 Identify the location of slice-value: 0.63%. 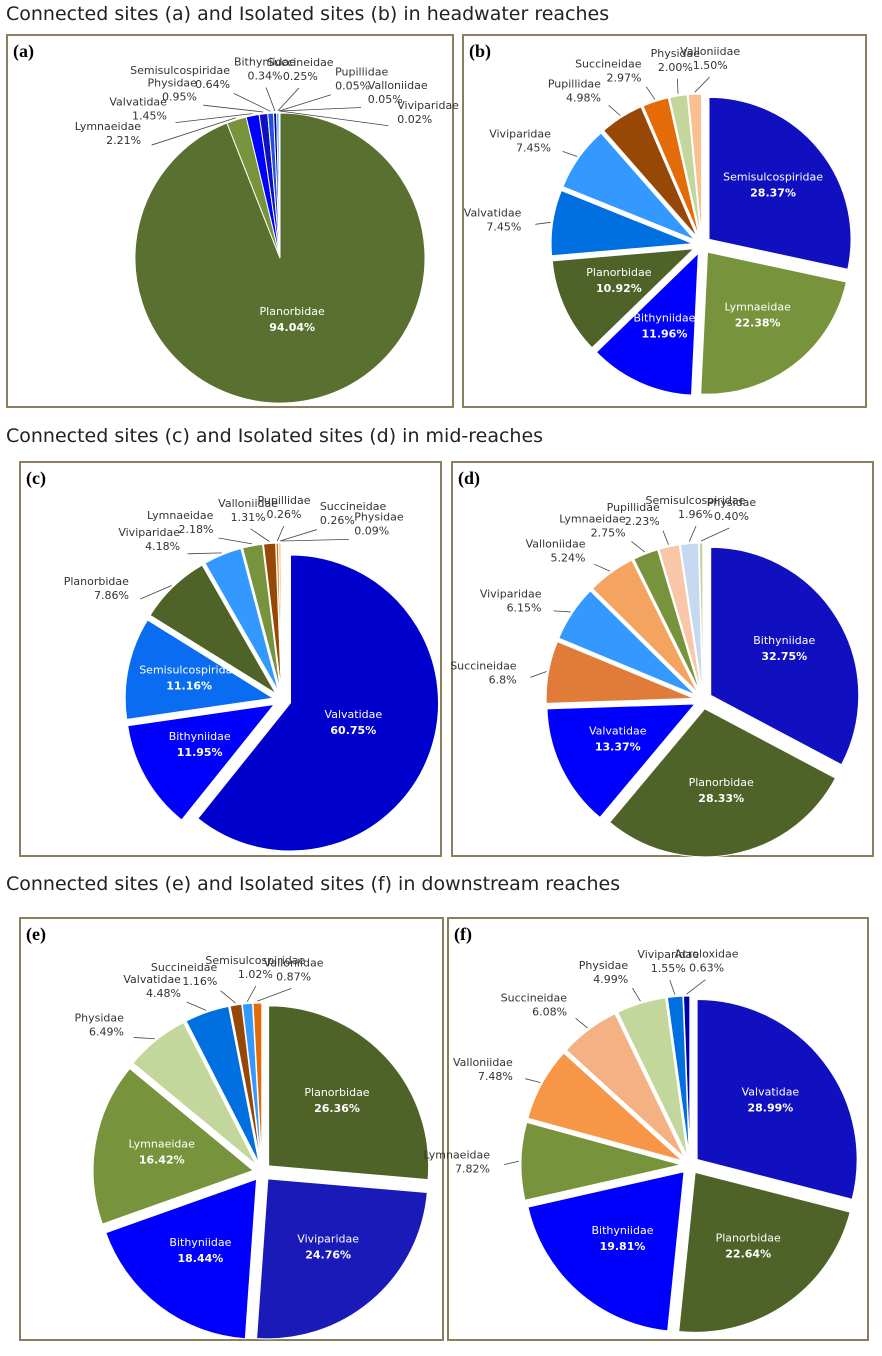
(706, 968).